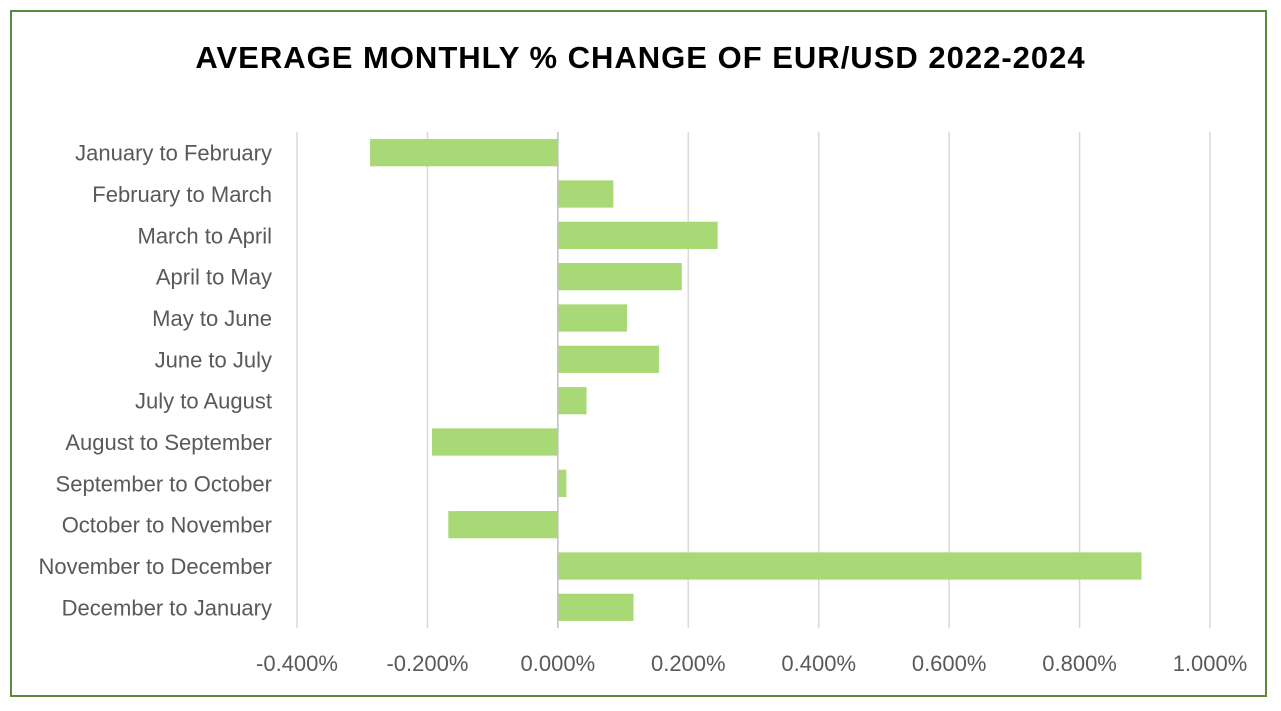 This screenshot has width=1281, height=711. I want to click on x-tick-label-0: -0.400%, so click(297, 663).